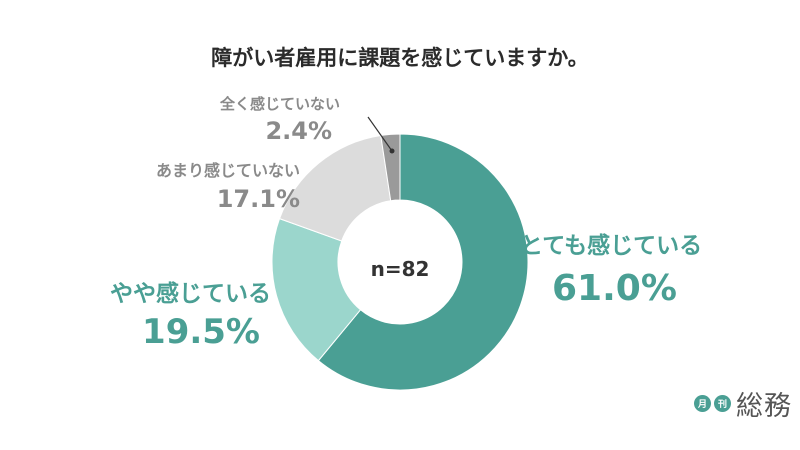 This screenshot has width=800, height=450. I want to click on slice-value: 61.0%, so click(614, 288).